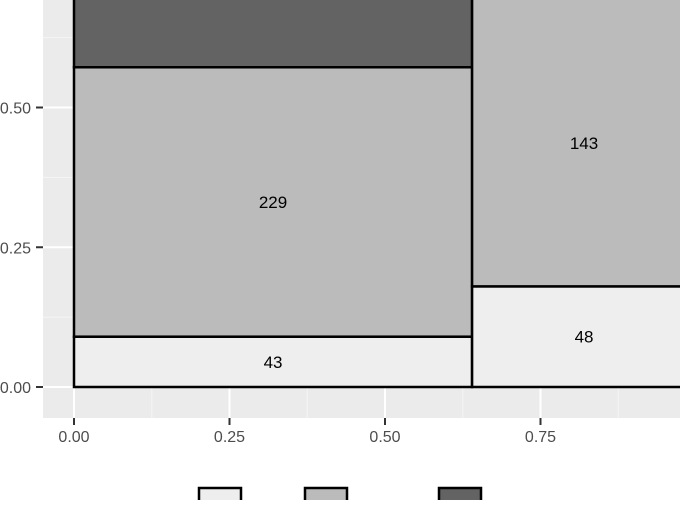 This screenshot has width=680, height=505. I want to click on tile-count-label: 229, so click(273, 202).